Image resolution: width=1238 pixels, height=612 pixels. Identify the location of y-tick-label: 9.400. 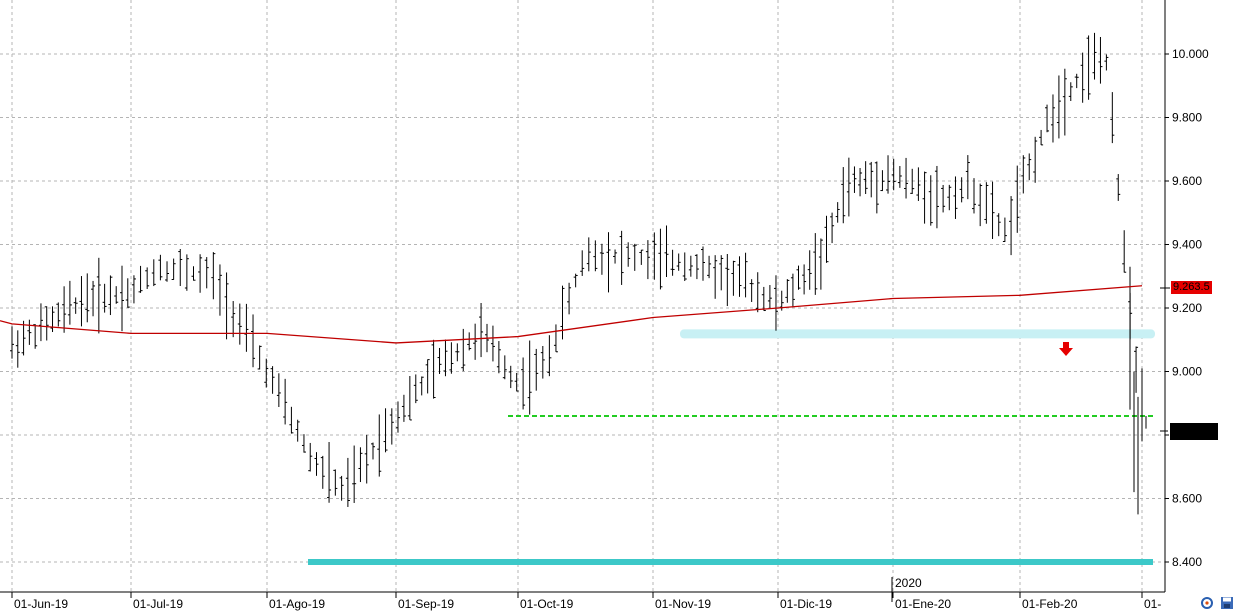
(1187, 245).